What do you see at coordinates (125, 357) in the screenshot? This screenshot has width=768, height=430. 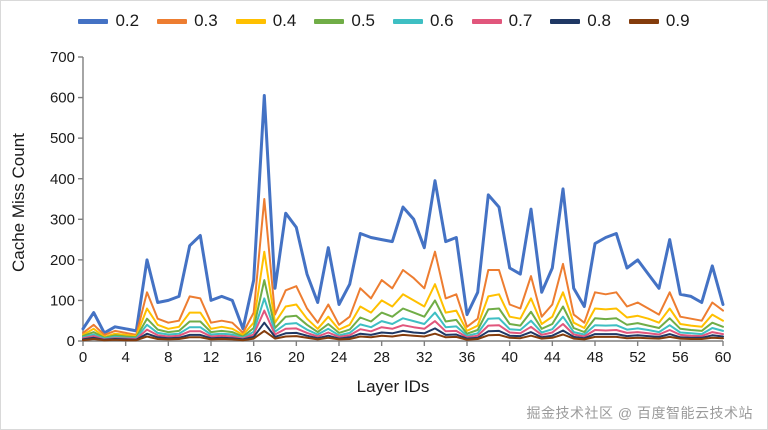 I see `x-tick-label: 4` at bounding box center [125, 357].